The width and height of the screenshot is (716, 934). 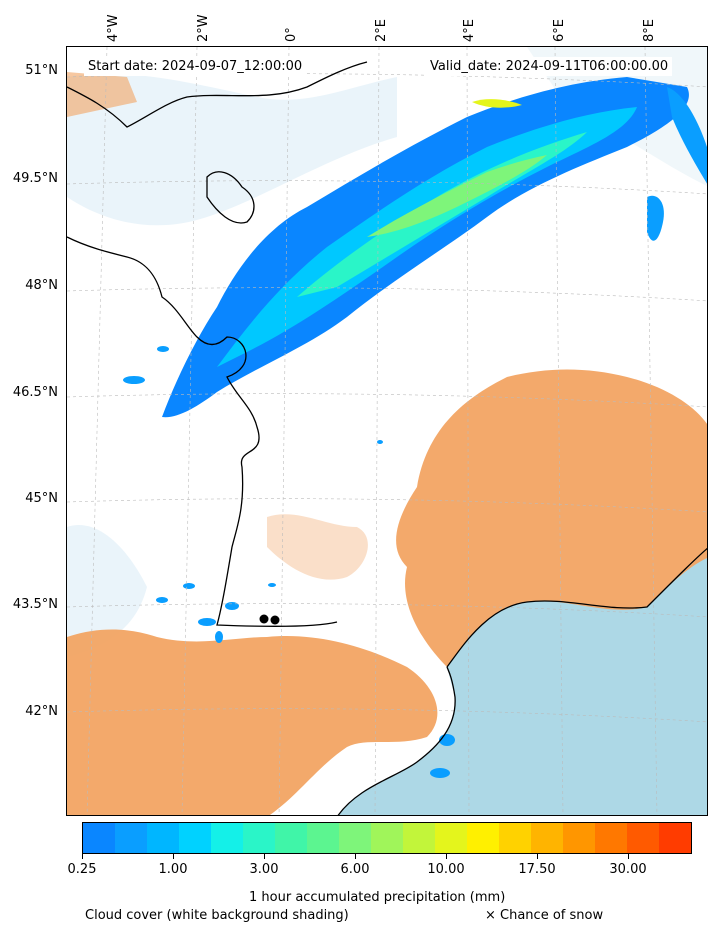 What do you see at coordinates (173, 869) in the screenshot?
I see `colorbar-tick-1-00: 1.00` at bounding box center [173, 869].